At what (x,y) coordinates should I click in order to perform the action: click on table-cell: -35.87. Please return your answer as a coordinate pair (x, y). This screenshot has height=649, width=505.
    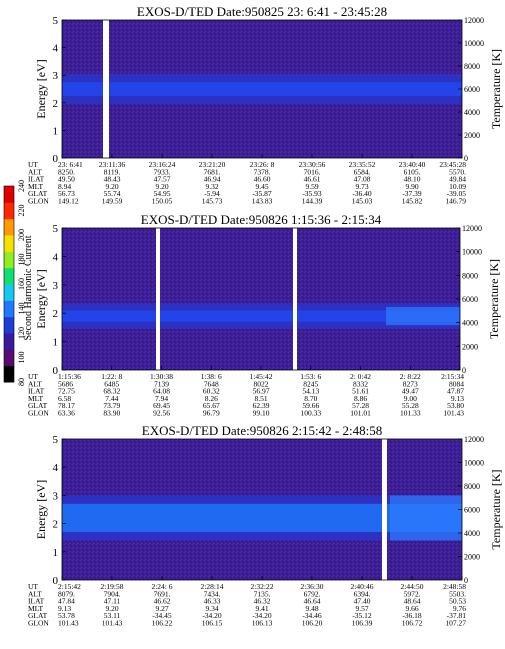
    Looking at the image, I should click on (262, 193).